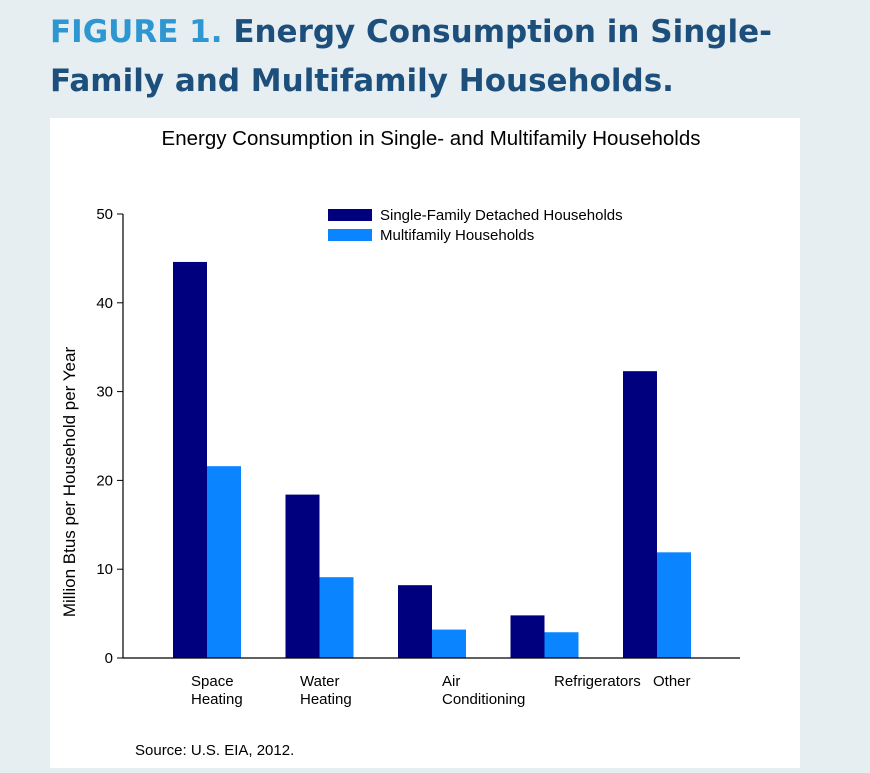 The width and height of the screenshot is (870, 773). Describe the element at coordinates (215, 750) in the screenshot. I see `source-note: Source: U.S. EIA, 2012.` at that location.